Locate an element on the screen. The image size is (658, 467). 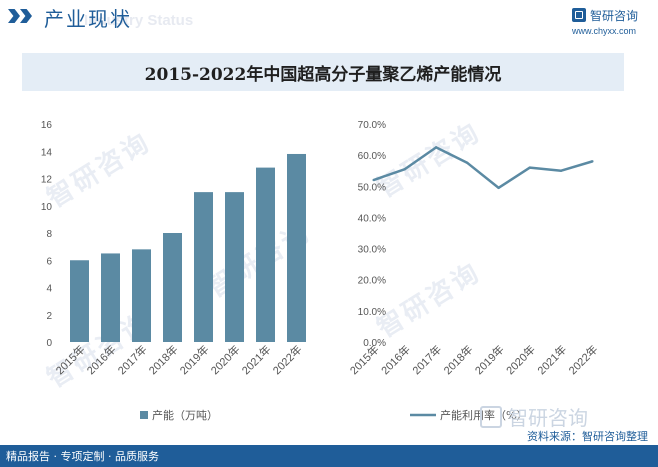
y-tick-label: 50.0% is located at coordinates (372, 187).